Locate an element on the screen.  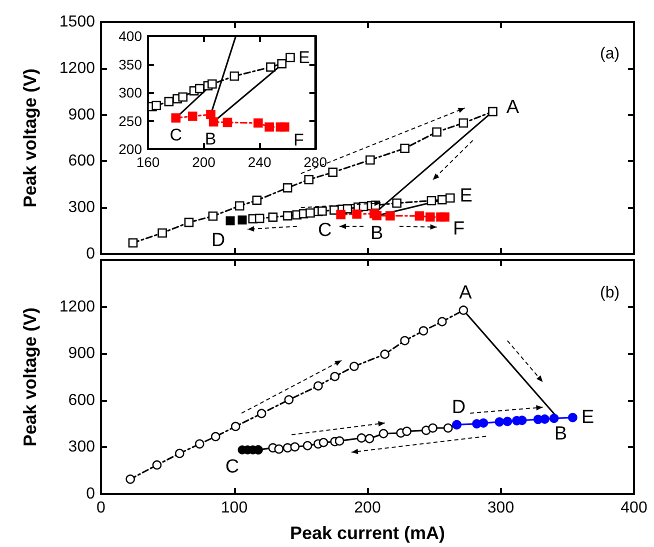
y-axis-title: Peak voltage (V) is located at coordinates (30, 138).